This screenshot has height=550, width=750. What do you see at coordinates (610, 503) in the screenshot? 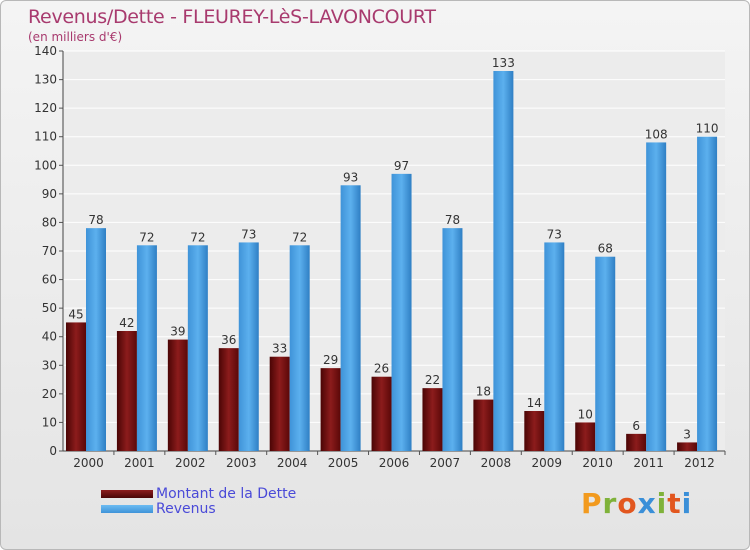
I see `logo-letter: r` at bounding box center [610, 503].